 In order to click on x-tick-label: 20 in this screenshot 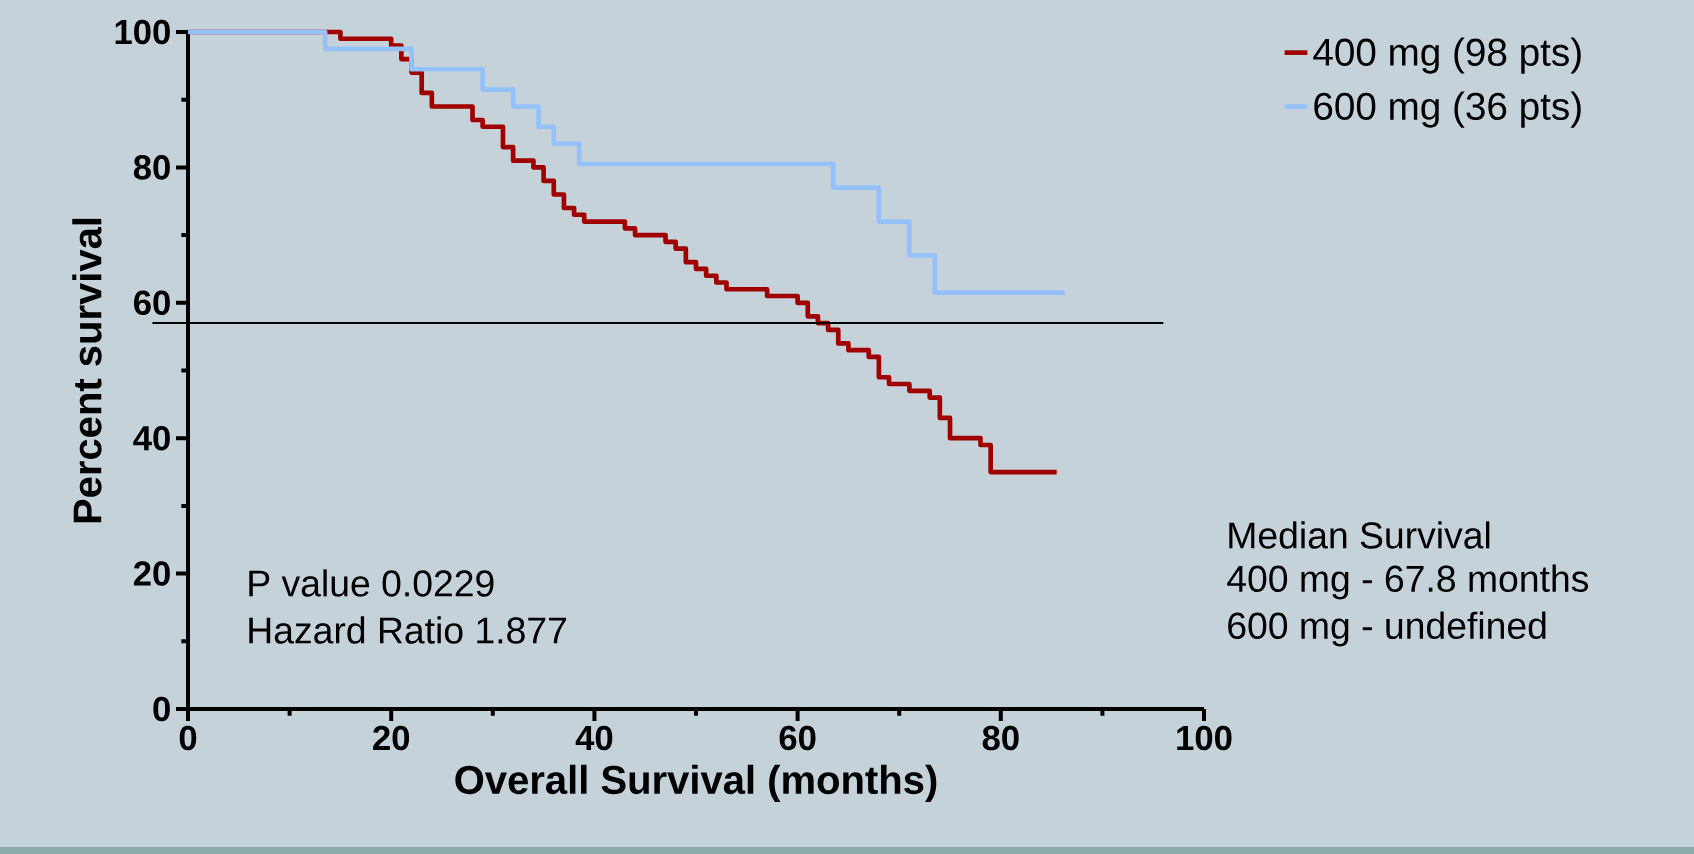, I will do `click(391, 738)`.